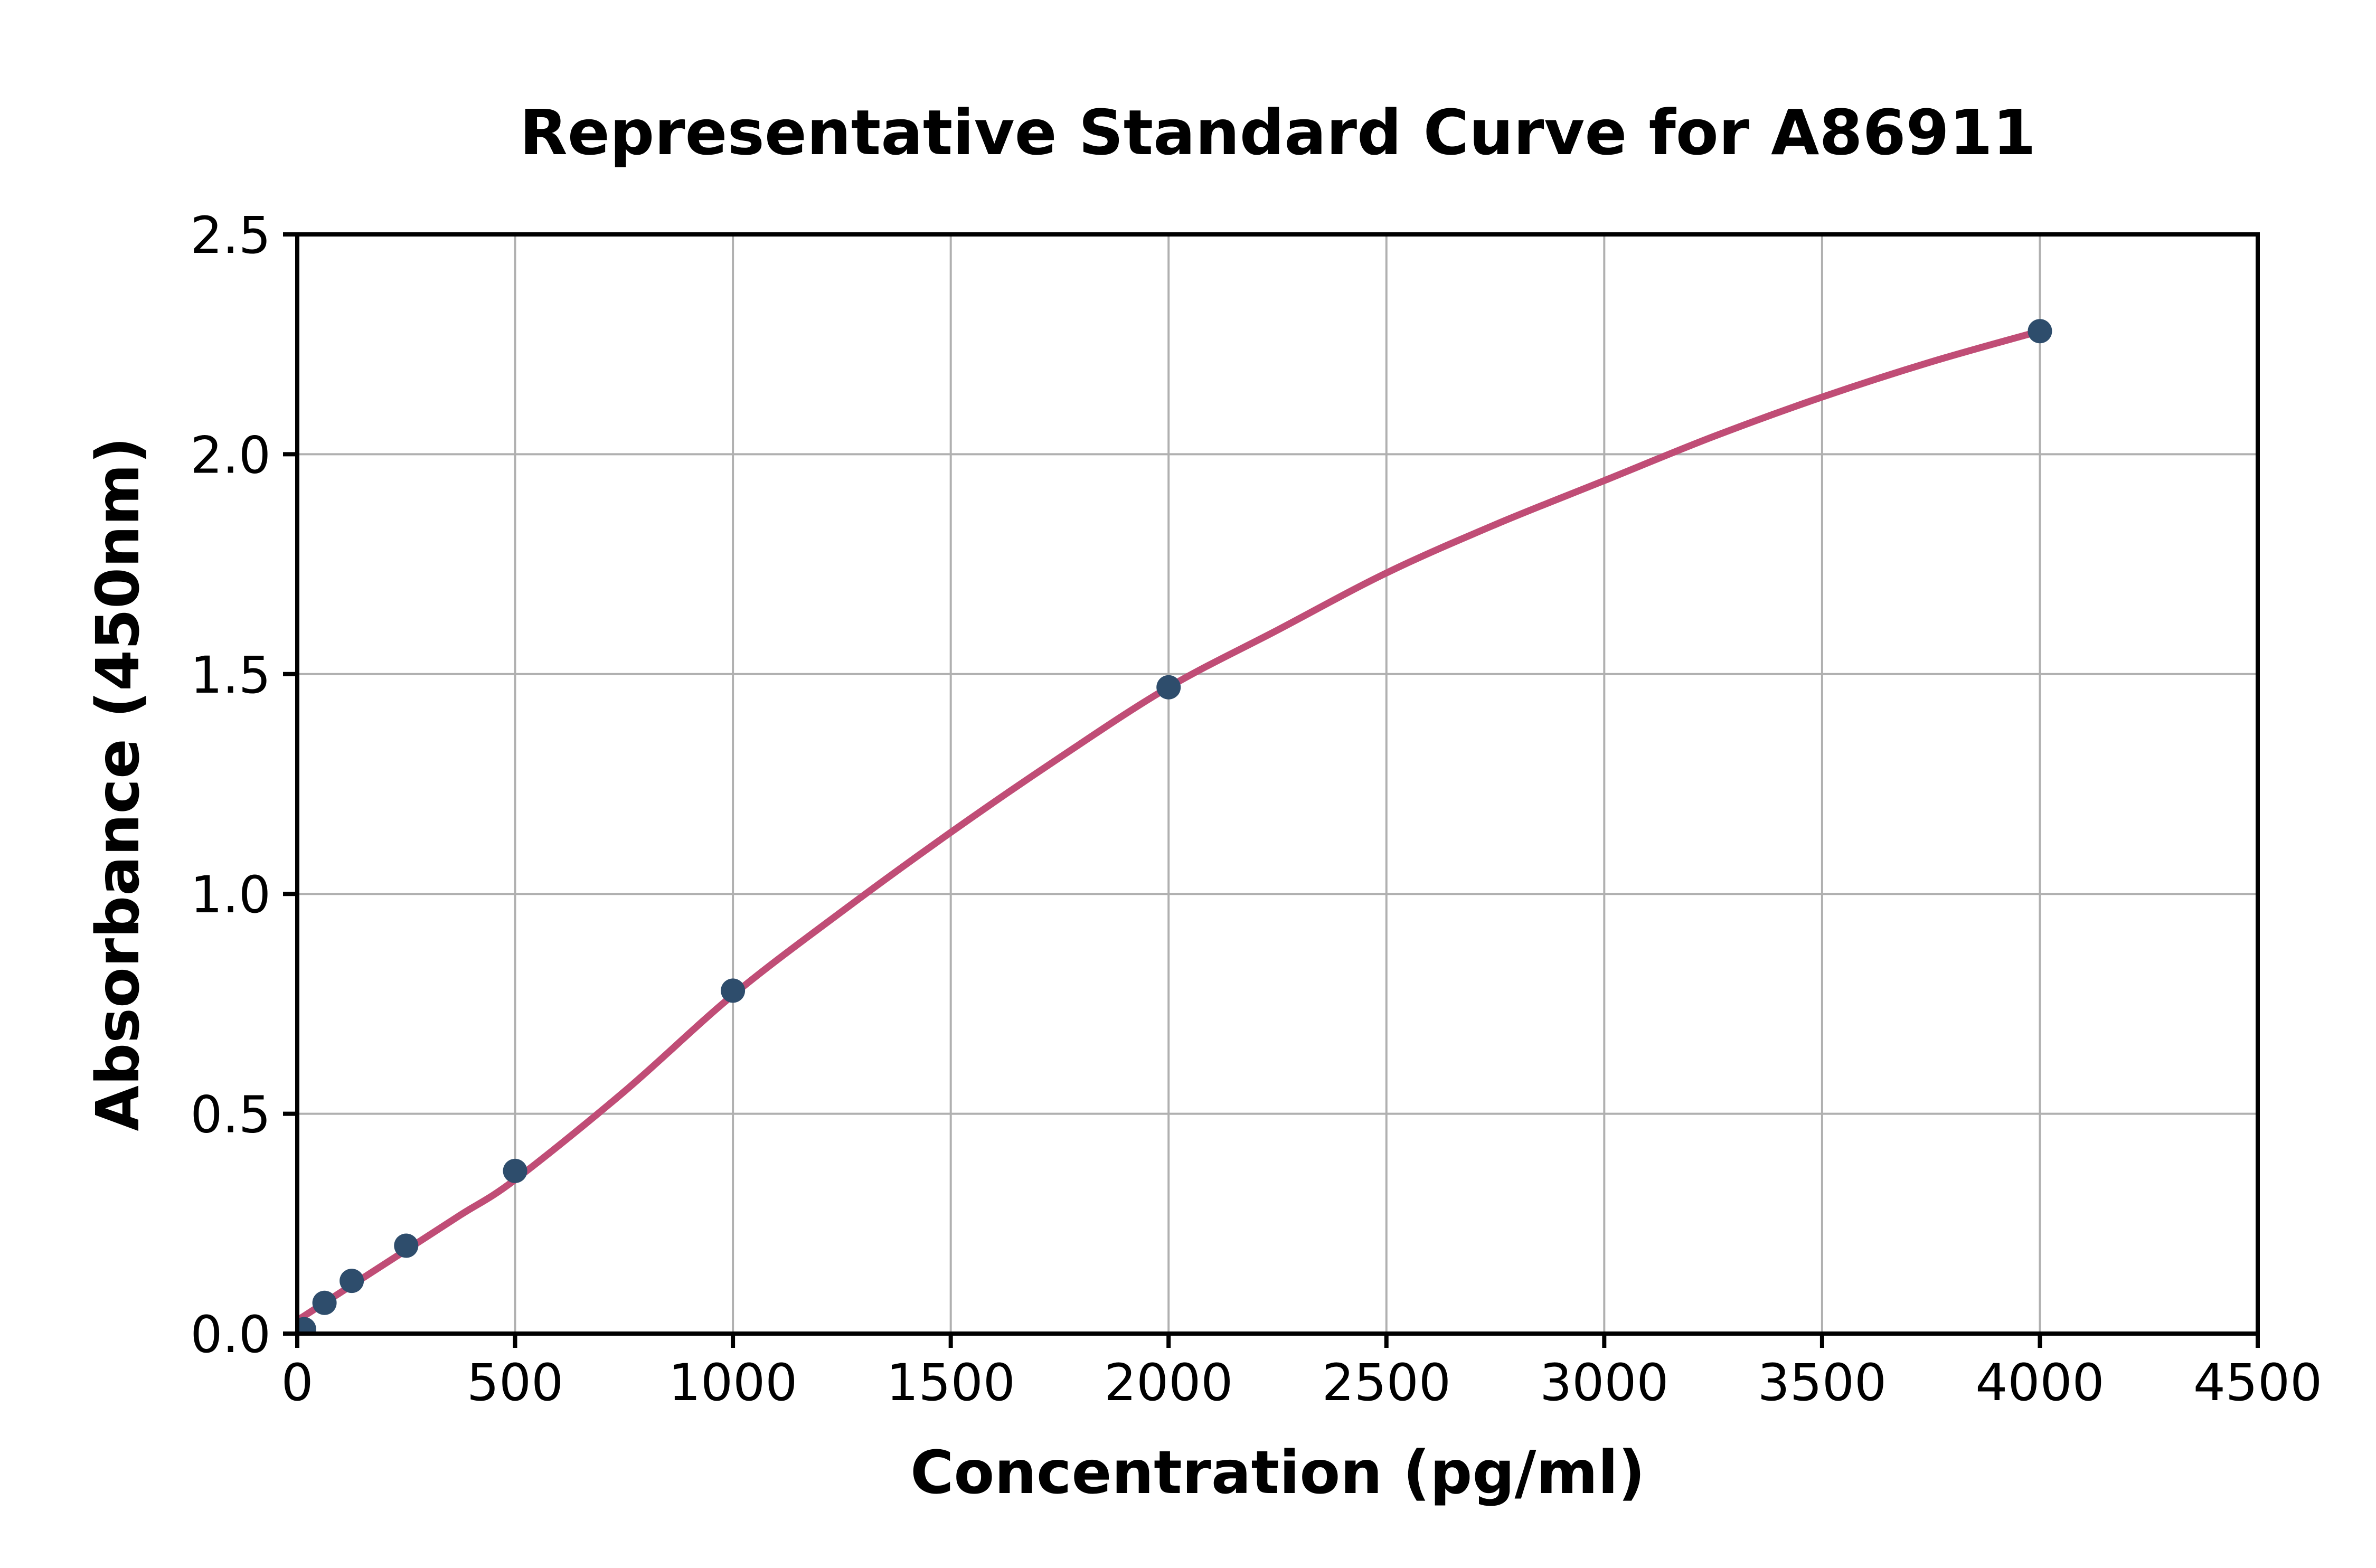 This screenshot has height=1568, width=2376. What do you see at coordinates (733, 1383) in the screenshot?
I see `x-tick-label: 1000` at bounding box center [733, 1383].